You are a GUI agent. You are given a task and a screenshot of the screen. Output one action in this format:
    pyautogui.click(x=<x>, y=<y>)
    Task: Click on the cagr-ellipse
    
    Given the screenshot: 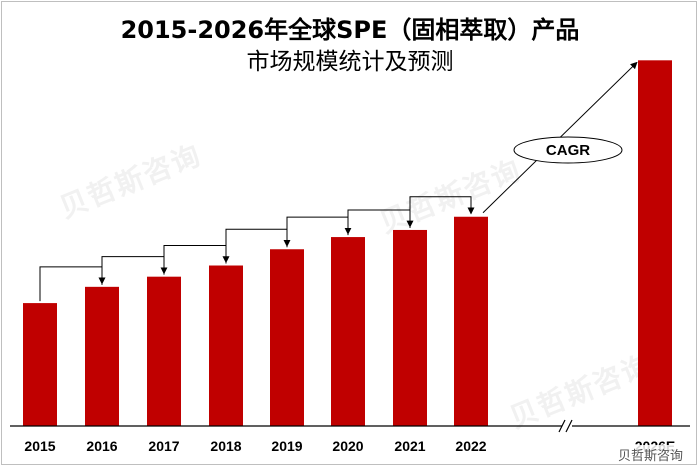 What is the action you would take?
    pyautogui.click(x=568, y=150)
    